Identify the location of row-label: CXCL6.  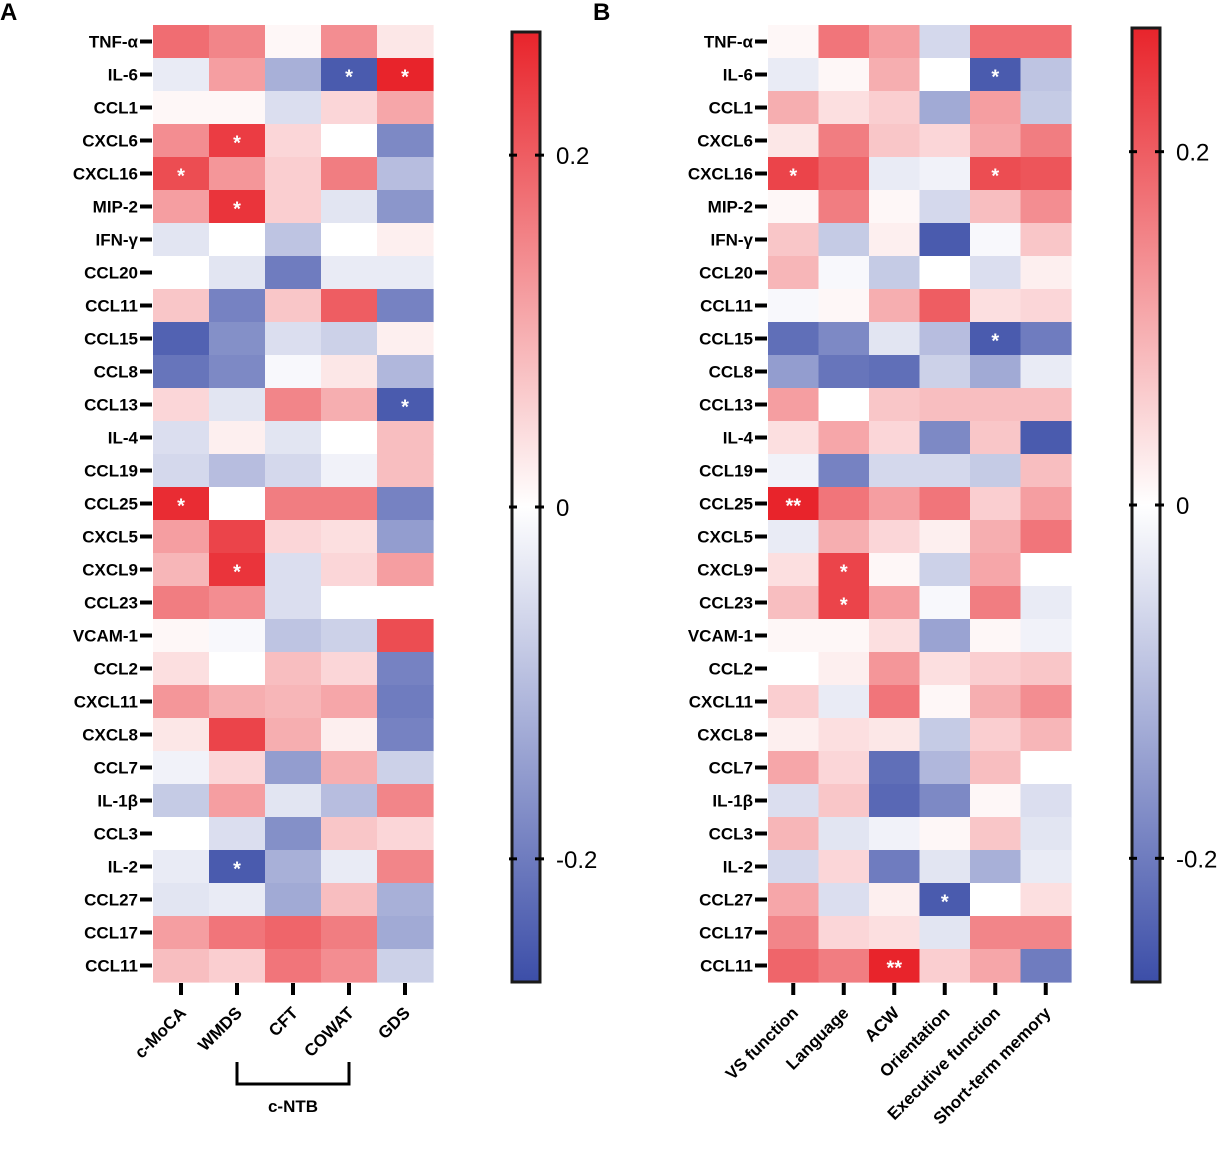
(110, 141).